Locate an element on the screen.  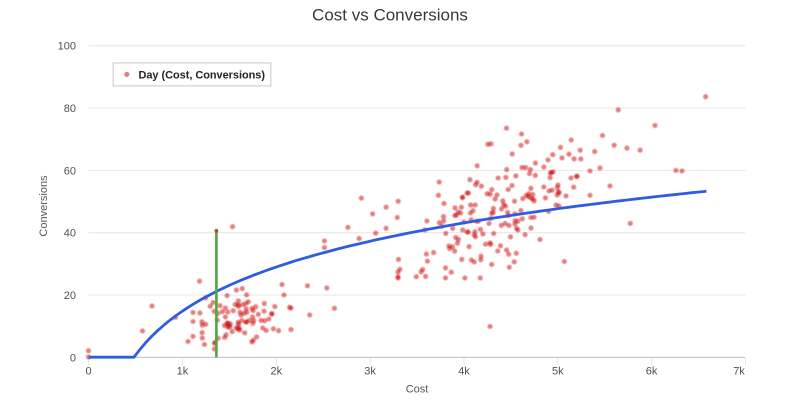
svg-text: 2k is located at coordinates (276, 371).